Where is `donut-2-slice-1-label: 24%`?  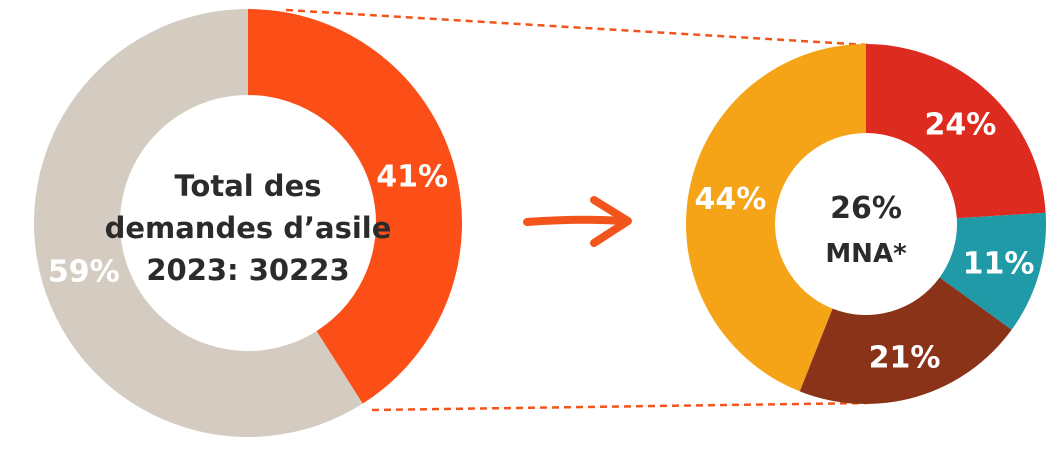
donut-2-slice-1-label: 24% is located at coordinates (961, 124).